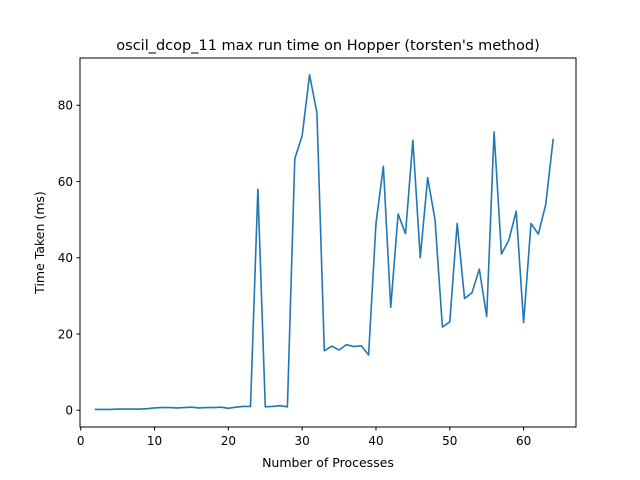  What do you see at coordinates (328, 462) in the screenshot?
I see `x-axis-label: Number of Processes` at bounding box center [328, 462].